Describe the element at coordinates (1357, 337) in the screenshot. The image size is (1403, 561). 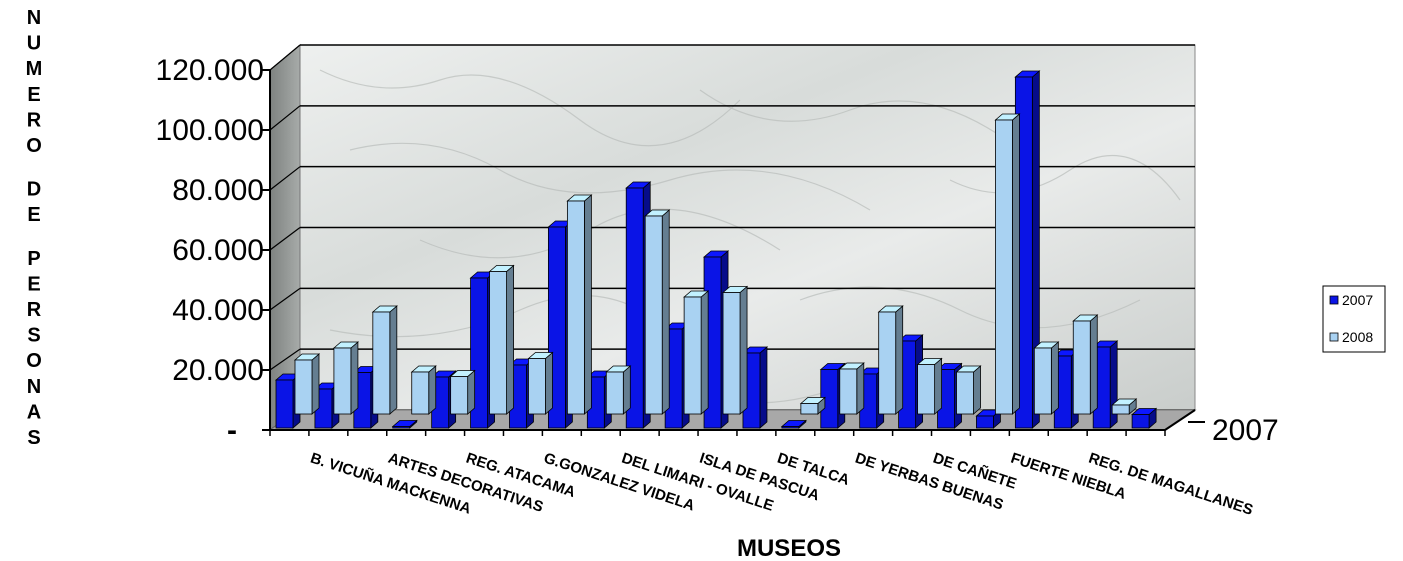
I see `legend-label-2008: 2008` at that location.